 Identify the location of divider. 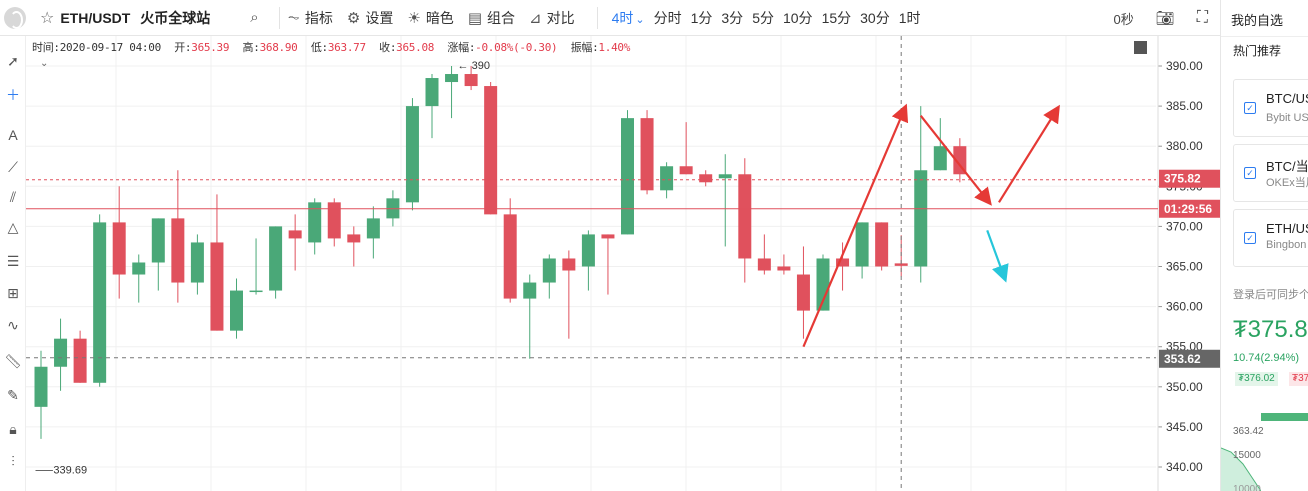
(597, 17).